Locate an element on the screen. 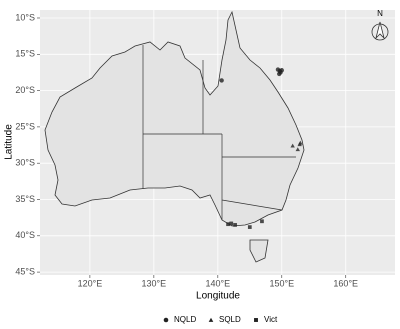 The height and width of the screenshot is (329, 400). y-tick-label: 20°S is located at coordinates (25, 90).